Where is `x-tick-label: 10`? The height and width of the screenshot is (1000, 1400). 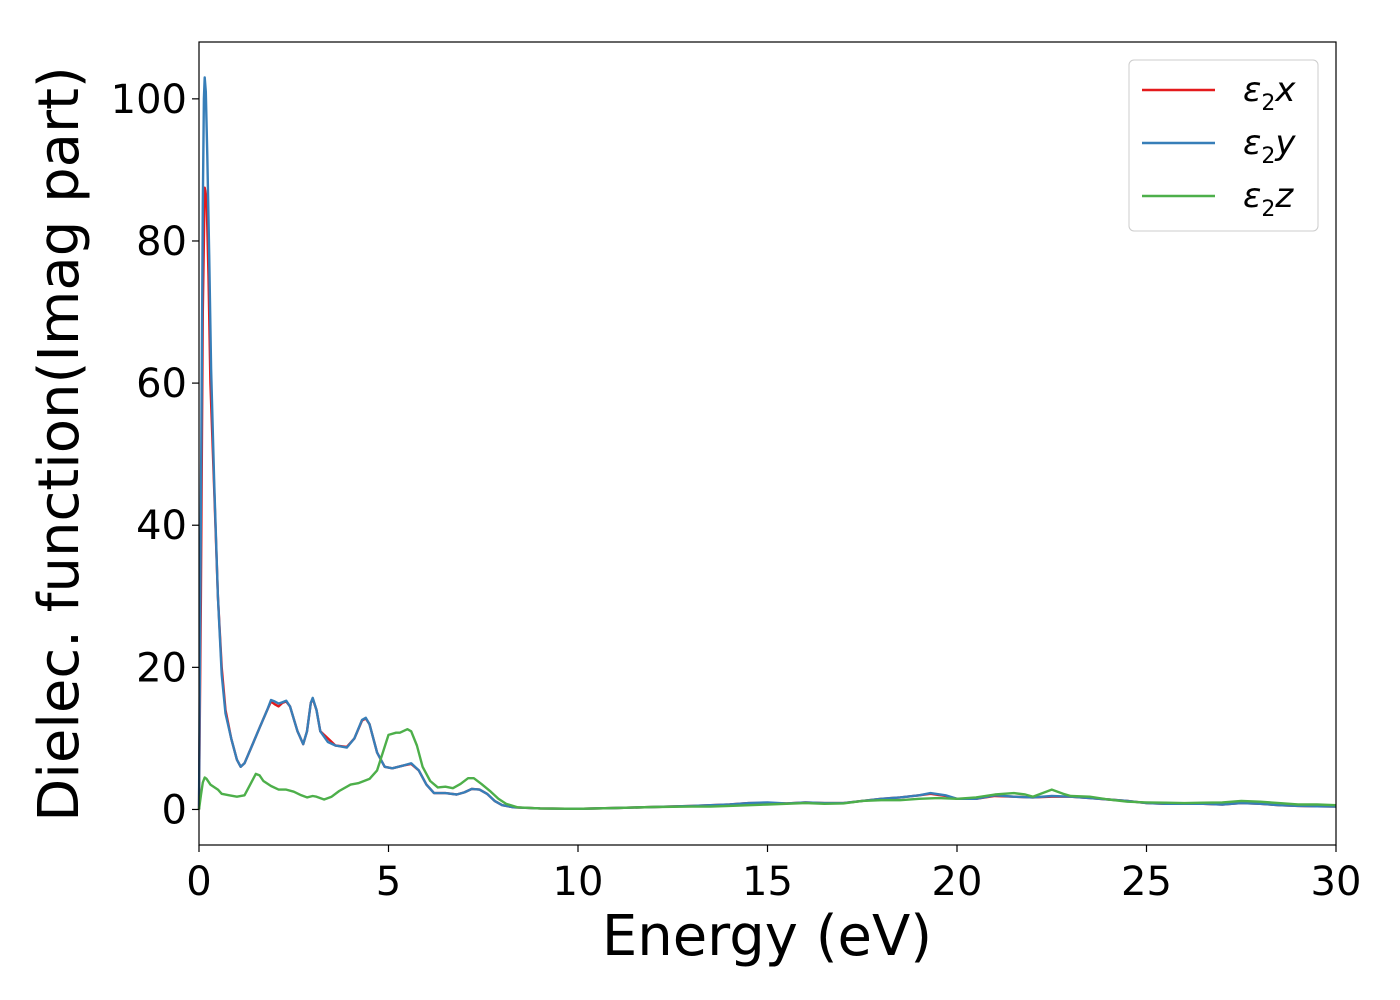 x-tick-label: 10 is located at coordinates (578, 882).